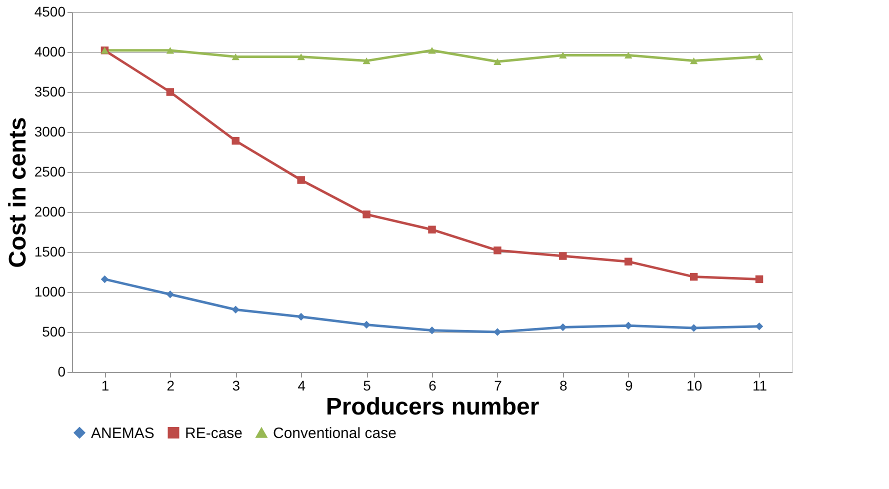 The image size is (889, 489). I want to click on y-tick-label: 1000, so click(50, 292).